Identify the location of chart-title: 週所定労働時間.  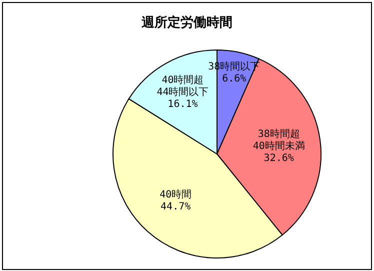
(186, 22).